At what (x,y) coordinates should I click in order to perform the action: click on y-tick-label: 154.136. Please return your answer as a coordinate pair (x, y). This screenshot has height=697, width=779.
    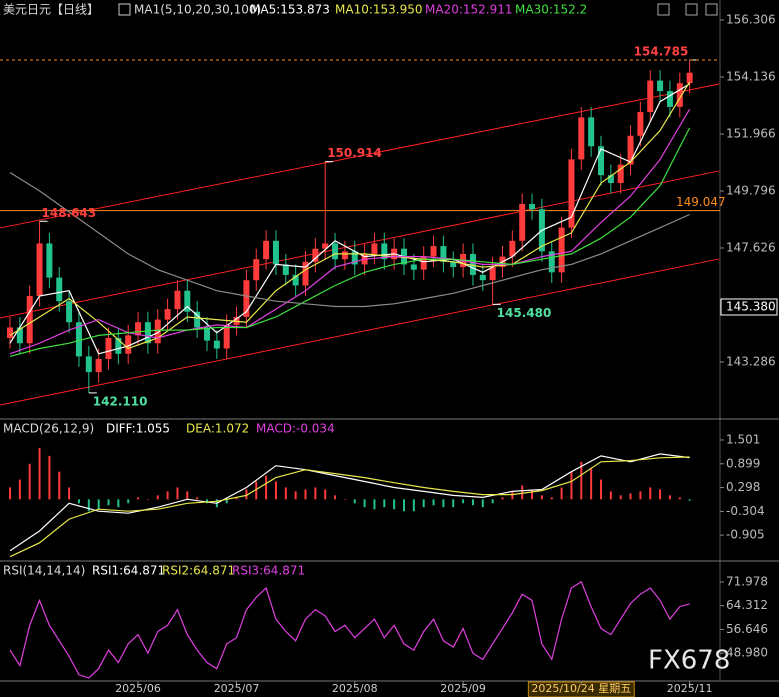
    Looking at the image, I should click on (751, 77).